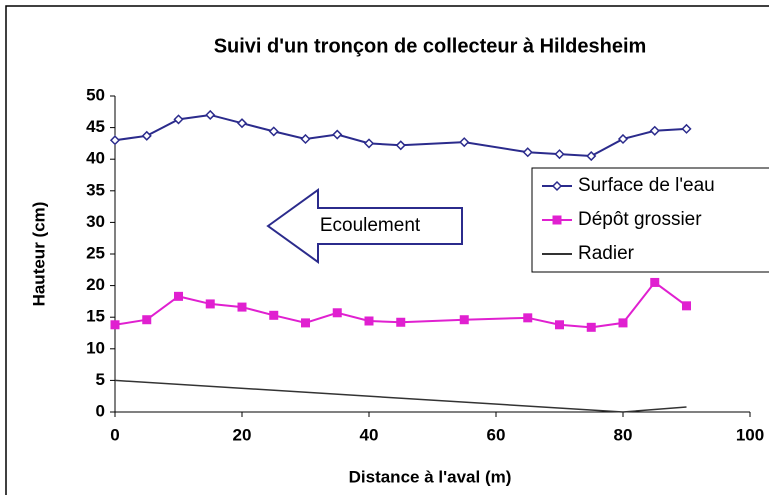  What do you see at coordinates (95, 158) in the screenshot?
I see `y-tick-label: 40` at bounding box center [95, 158].